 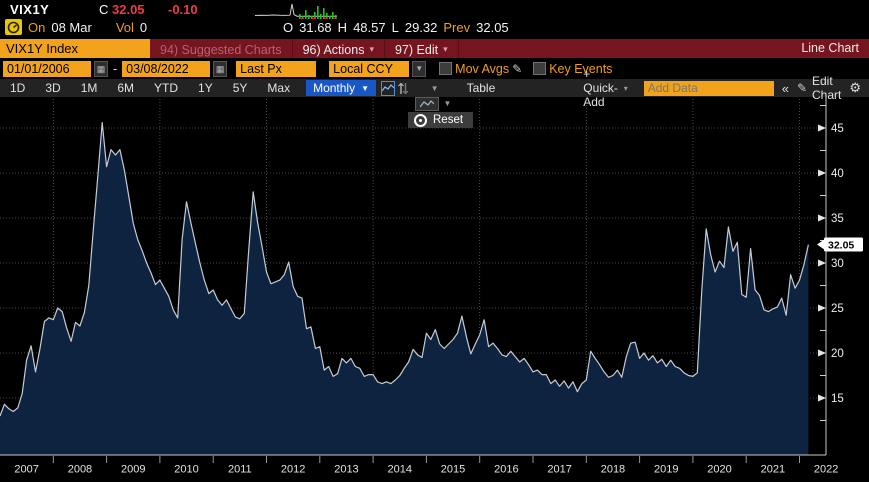 What do you see at coordinates (540, 68) in the screenshot?
I see `key-events-checkbox` at bounding box center [540, 68].